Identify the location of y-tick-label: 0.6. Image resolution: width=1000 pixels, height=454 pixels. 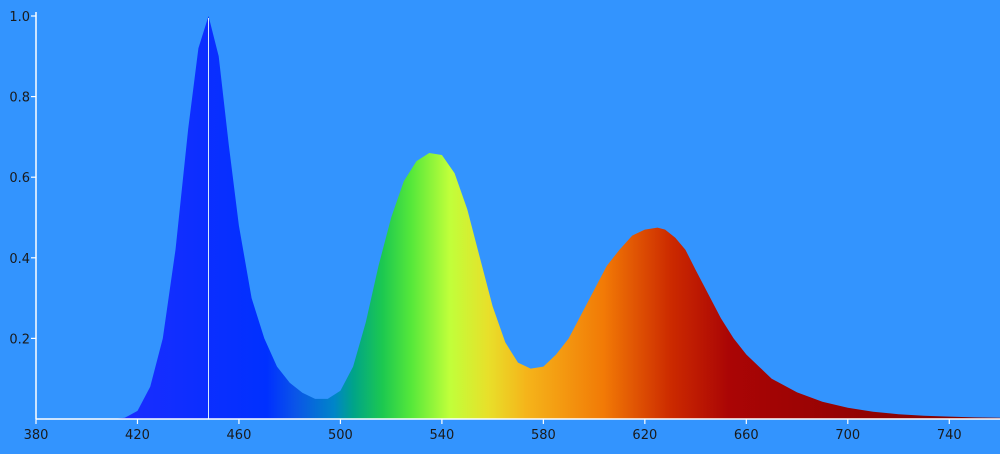
(19, 178).